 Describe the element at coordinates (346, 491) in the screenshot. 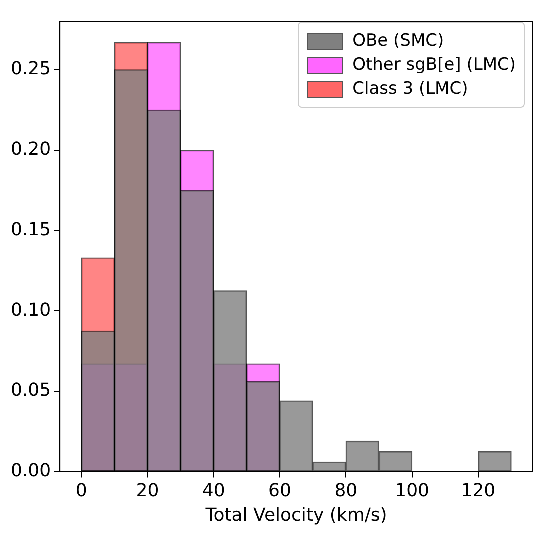

I see `x-tick-label: 80` at that location.